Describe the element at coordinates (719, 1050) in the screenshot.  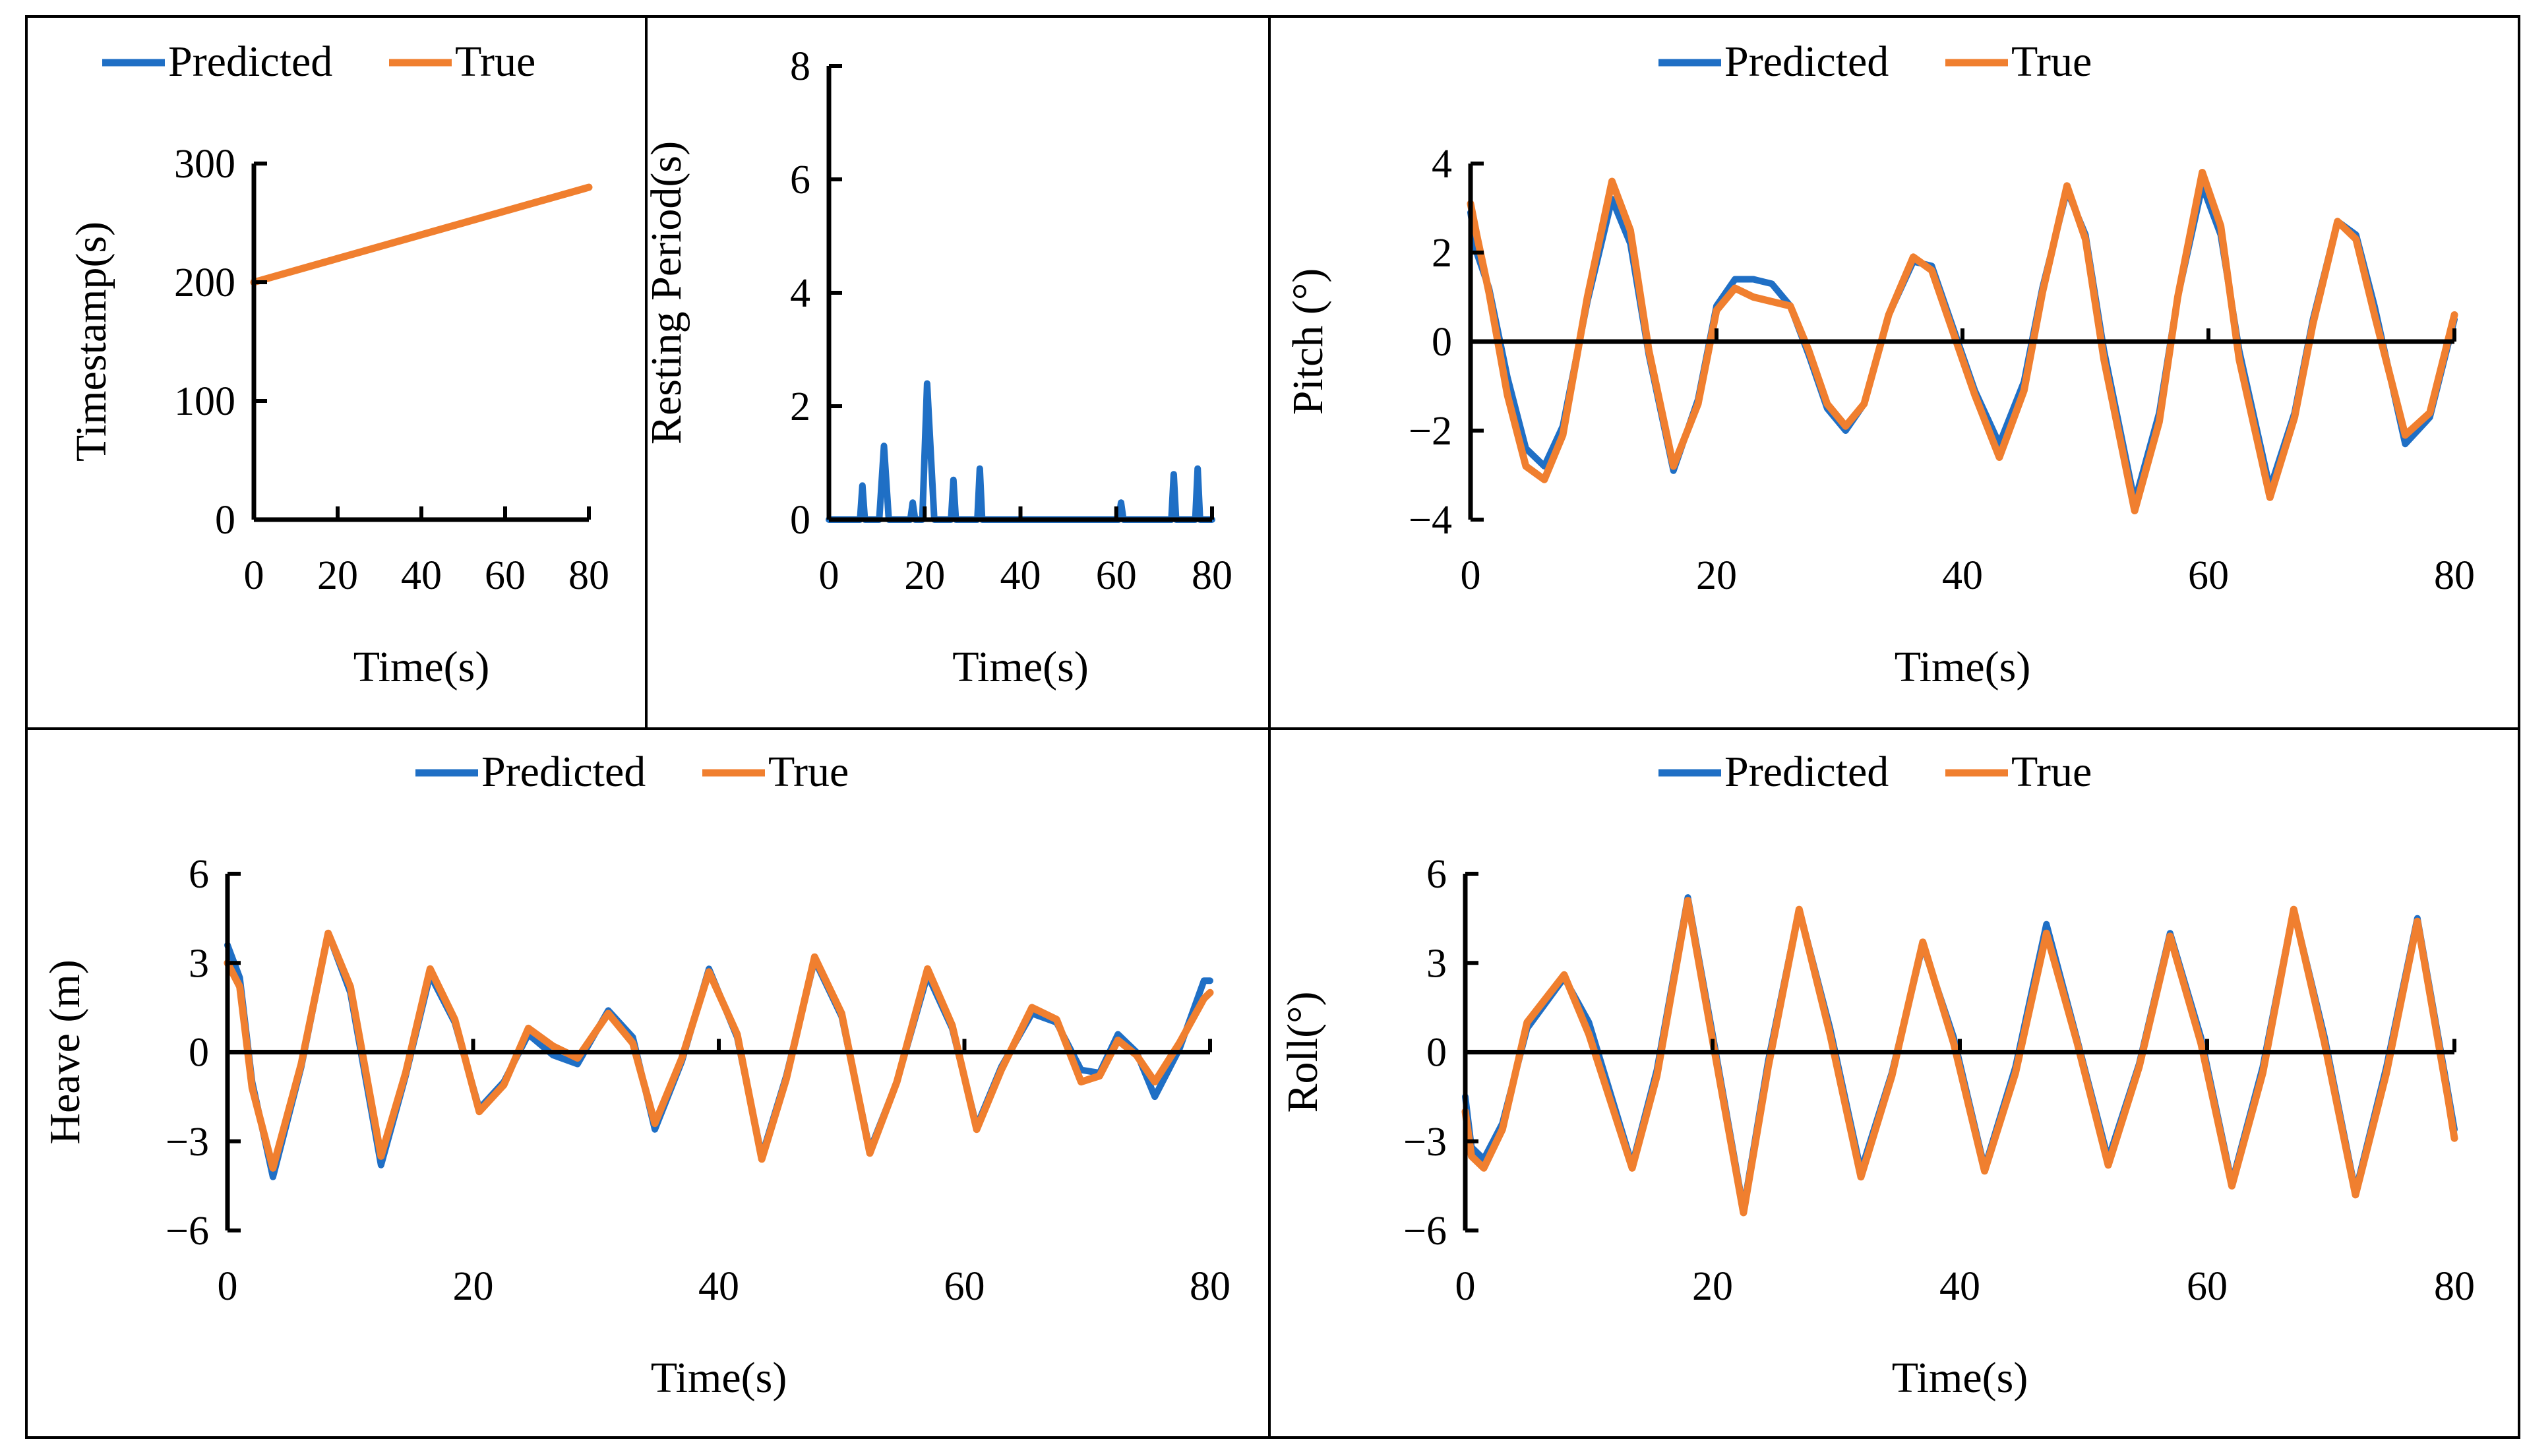
I see `series-true-heave` at that location.